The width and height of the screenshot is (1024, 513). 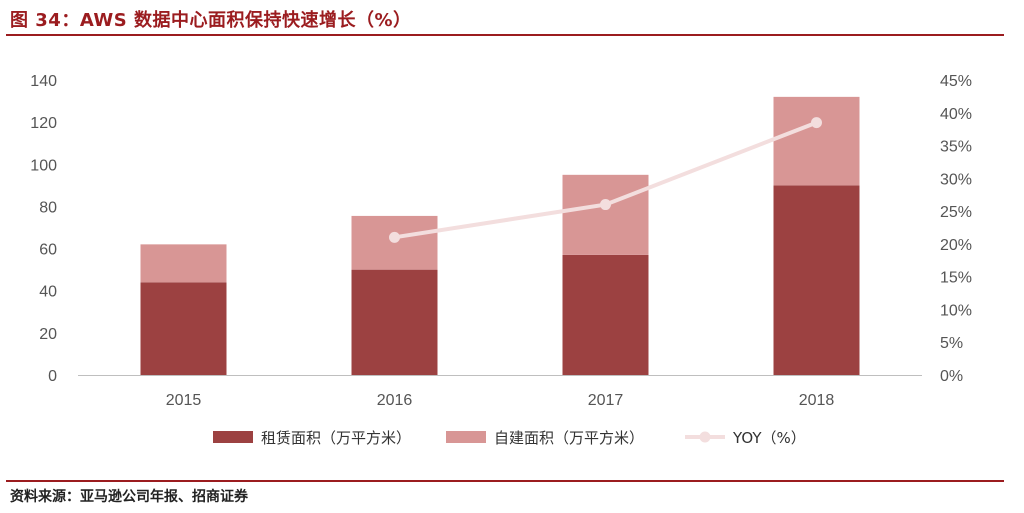 What do you see at coordinates (500, 400) in the screenshot?
I see `x-axis-labels: 2015 2016 2017 2018` at bounding box center [500, 400].